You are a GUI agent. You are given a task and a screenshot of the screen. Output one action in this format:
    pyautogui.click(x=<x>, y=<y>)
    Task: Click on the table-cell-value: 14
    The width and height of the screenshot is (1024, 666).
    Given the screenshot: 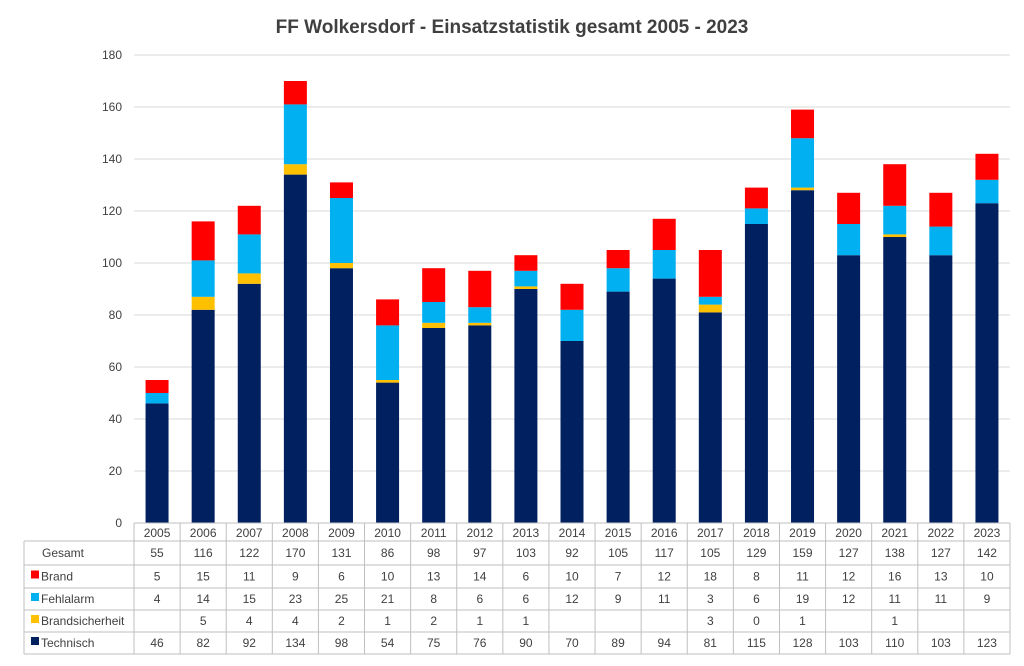 What is the action you would take?
    pyautogui.click(x=480, y=577)
    